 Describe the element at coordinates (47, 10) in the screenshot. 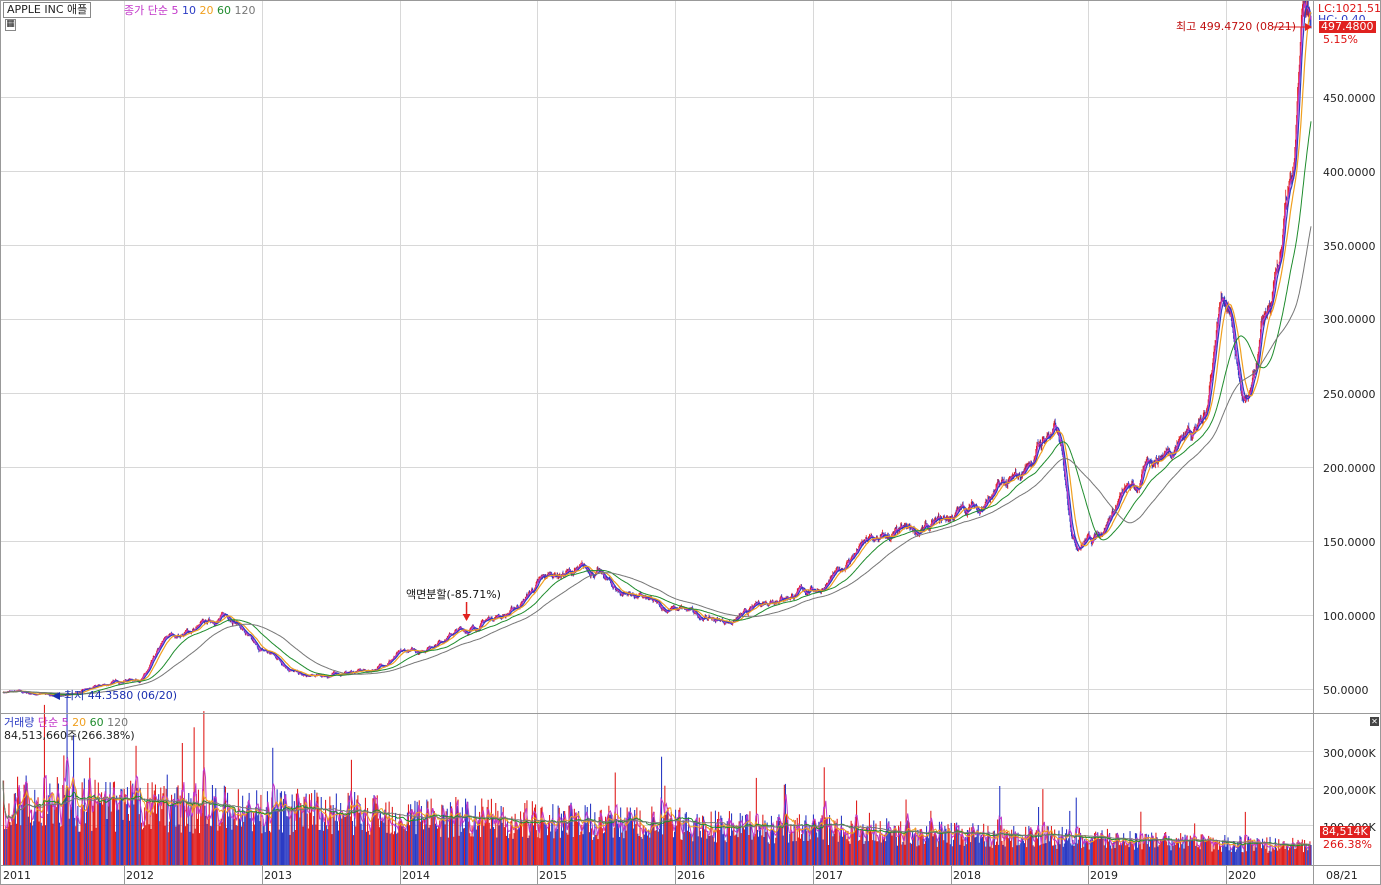

I see `symbol-box: APPLE INC 애플` at that location.